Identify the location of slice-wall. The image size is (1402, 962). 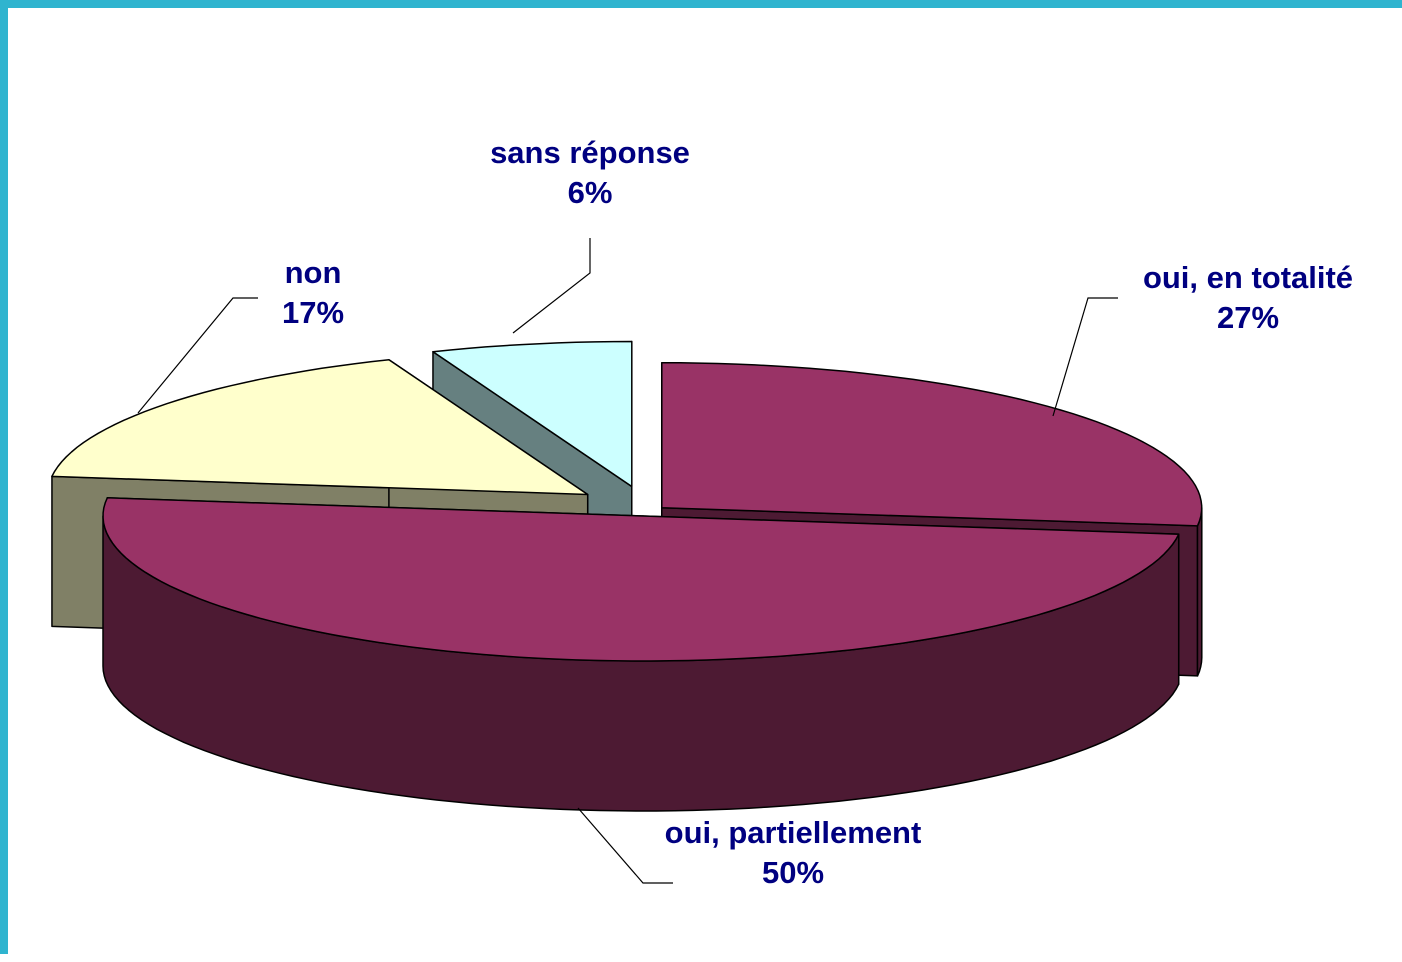
(1199, 591).